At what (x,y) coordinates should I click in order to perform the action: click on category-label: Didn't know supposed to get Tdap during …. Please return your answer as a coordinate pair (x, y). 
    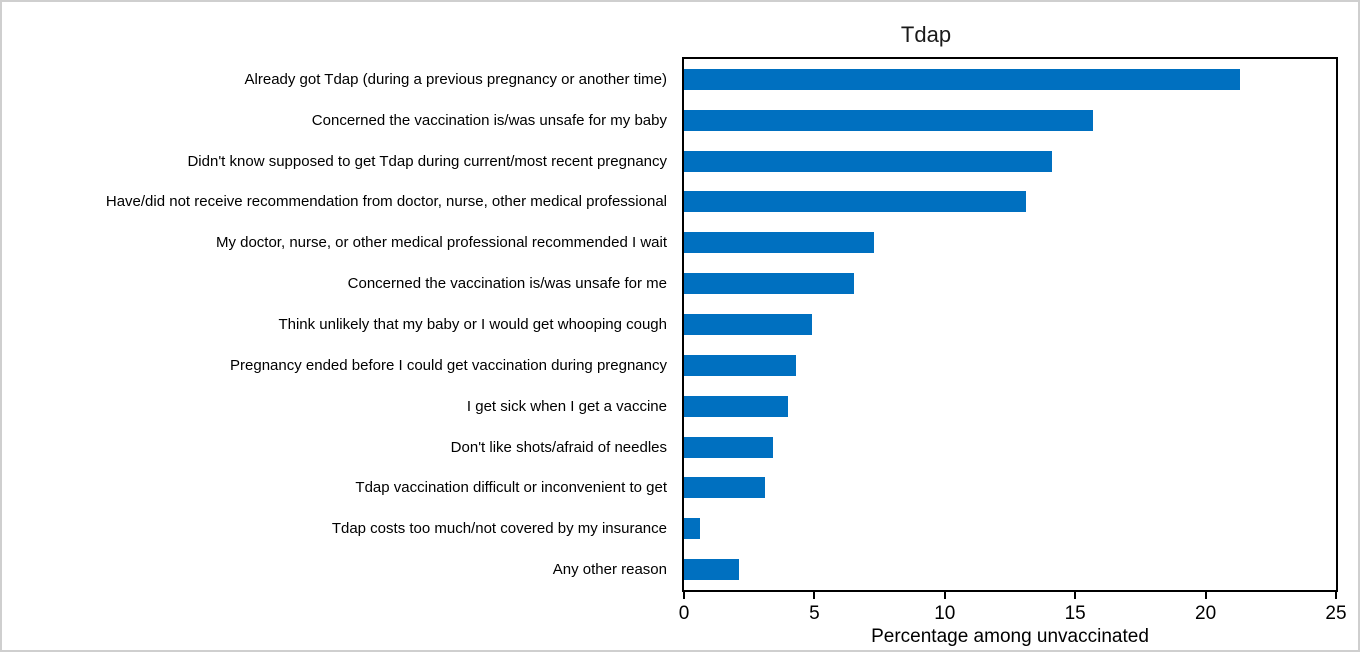
    Looking at the image, I should click on (427, 161).